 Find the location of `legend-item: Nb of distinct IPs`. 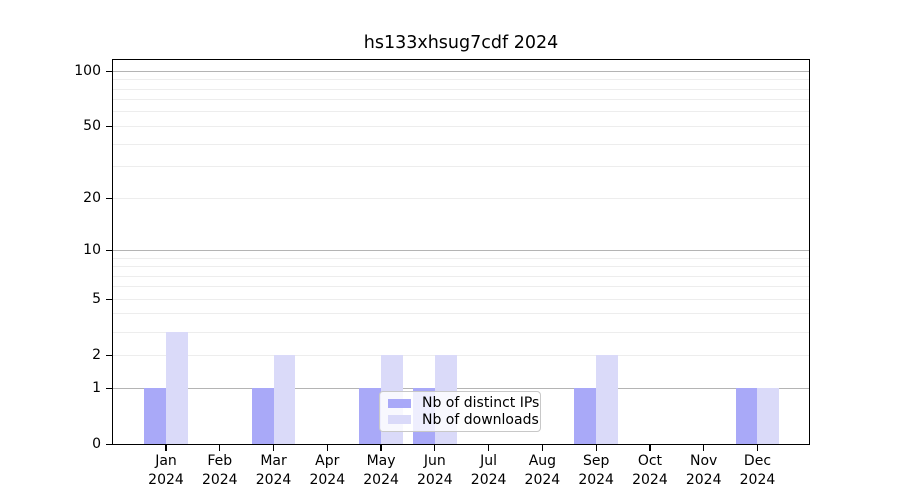

legend-item: Nb of distinct IPs is located at coordinates (463, 403).